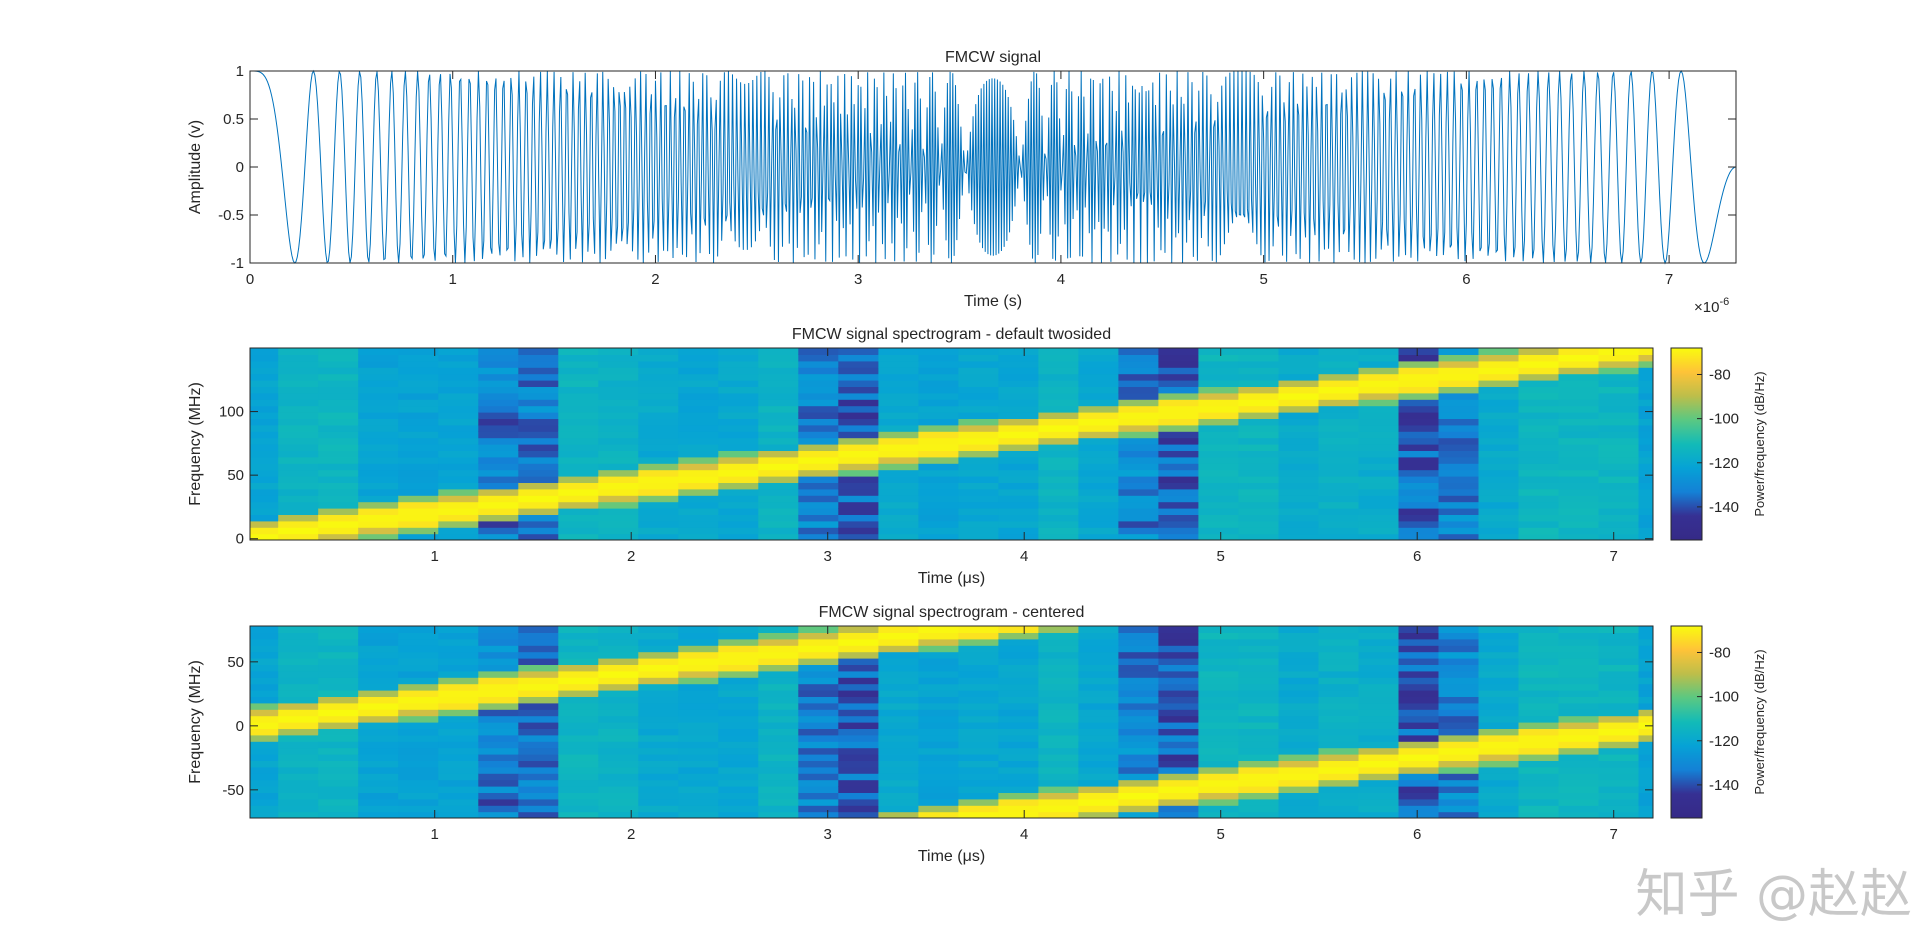 This screenshot has height=932, width=1920. I want to click on x-axis-label: Time (s), so click(993, 301).